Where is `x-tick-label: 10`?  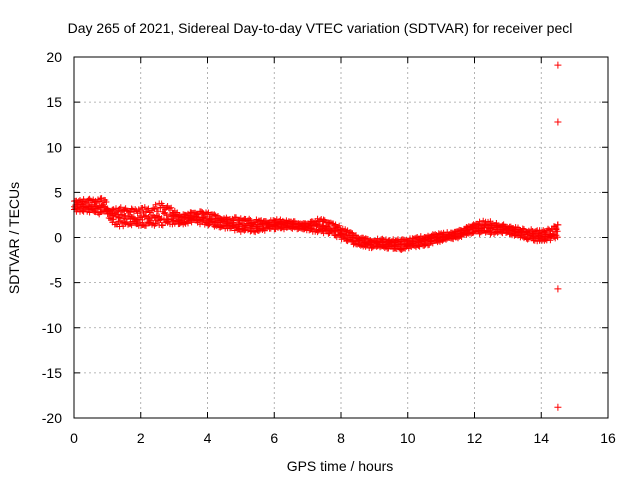
x-tick-label: 10 is located at coordinates (408, 438).